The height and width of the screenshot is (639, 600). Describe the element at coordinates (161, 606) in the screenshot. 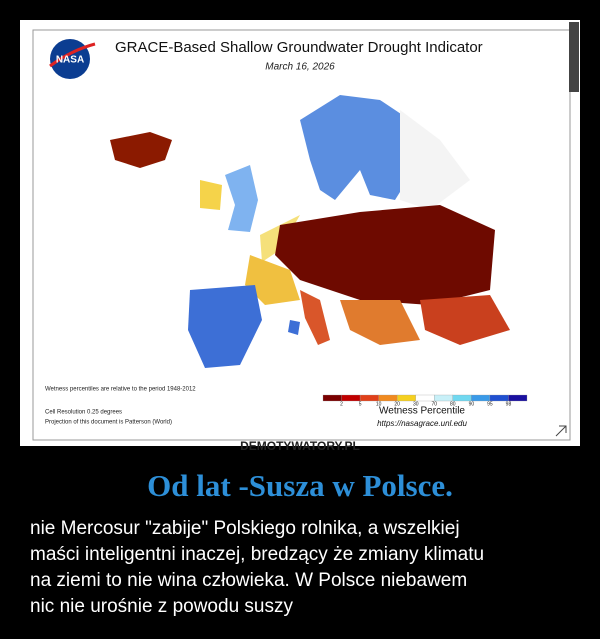

I see `body-line: nic nie urośnie z powodu suszy` at that location.